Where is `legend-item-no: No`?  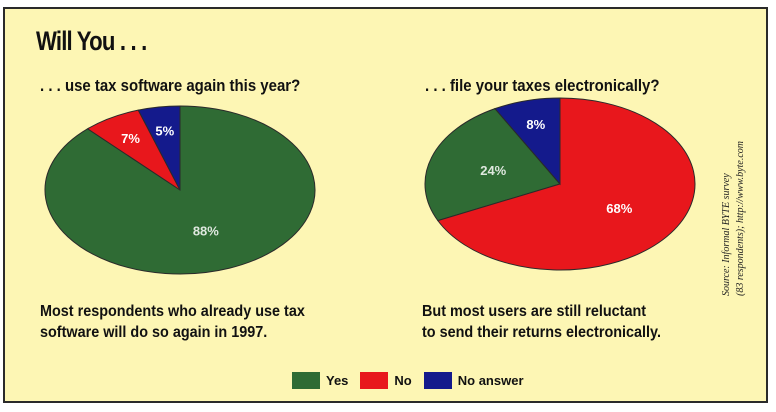 legend-item-no: No is located at coordinates (386, 380).